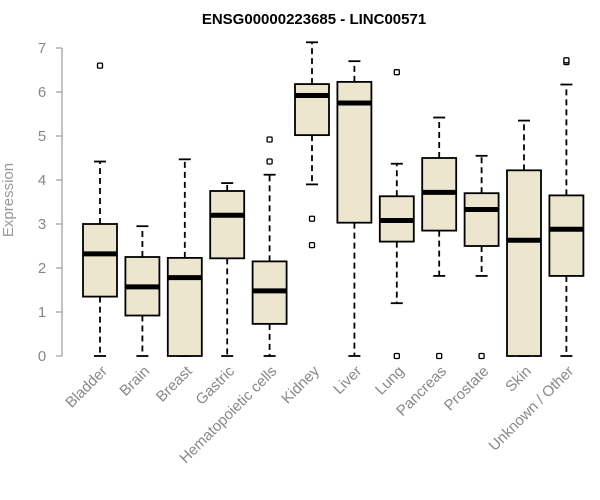 This screenshot has height=500, width=600. I want to click on box-brain, so click(142, 291).